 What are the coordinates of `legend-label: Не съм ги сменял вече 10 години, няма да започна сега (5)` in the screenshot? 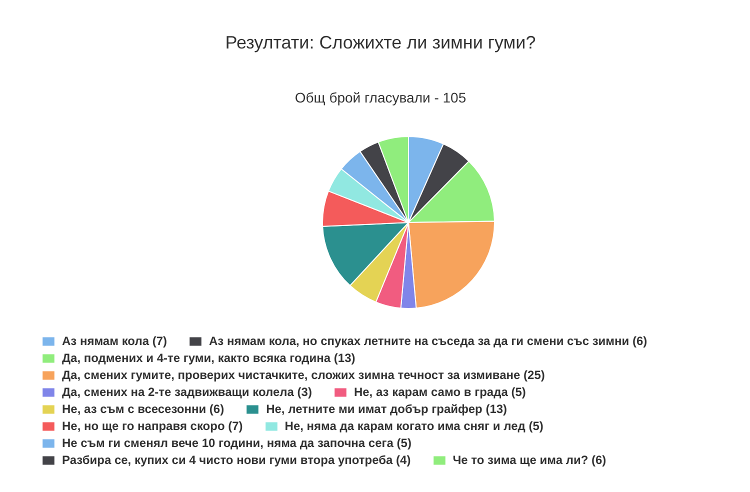 It's located at (237, 443).